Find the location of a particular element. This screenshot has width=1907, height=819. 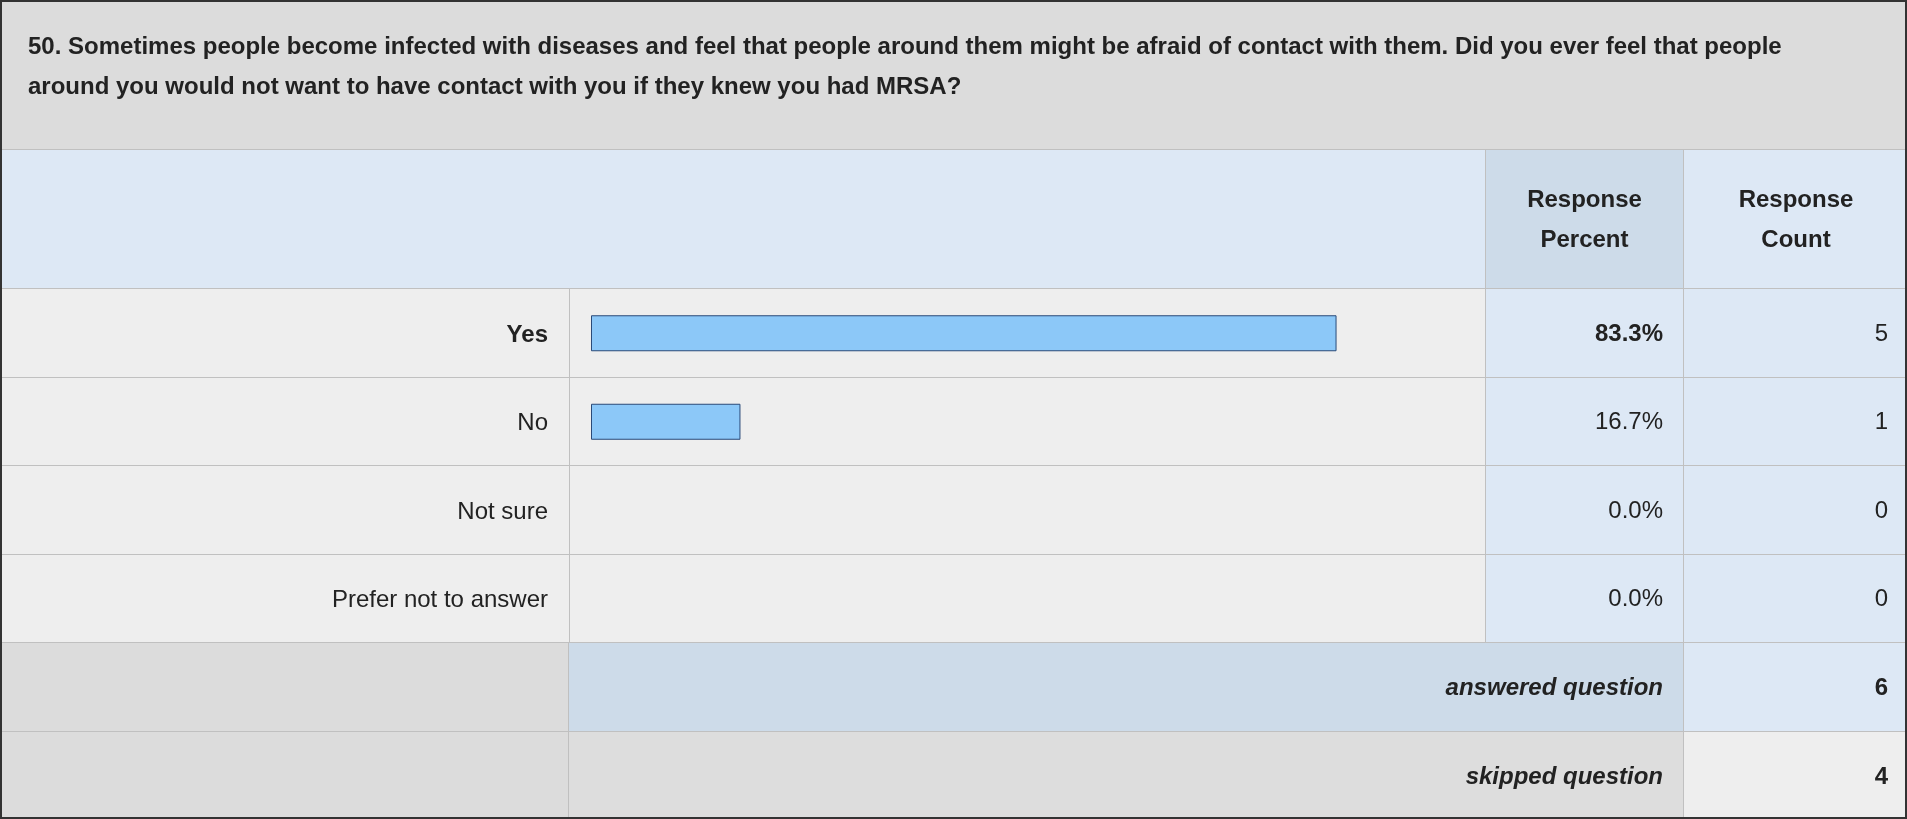

text: 5 is located at coordinates (1795, 333).